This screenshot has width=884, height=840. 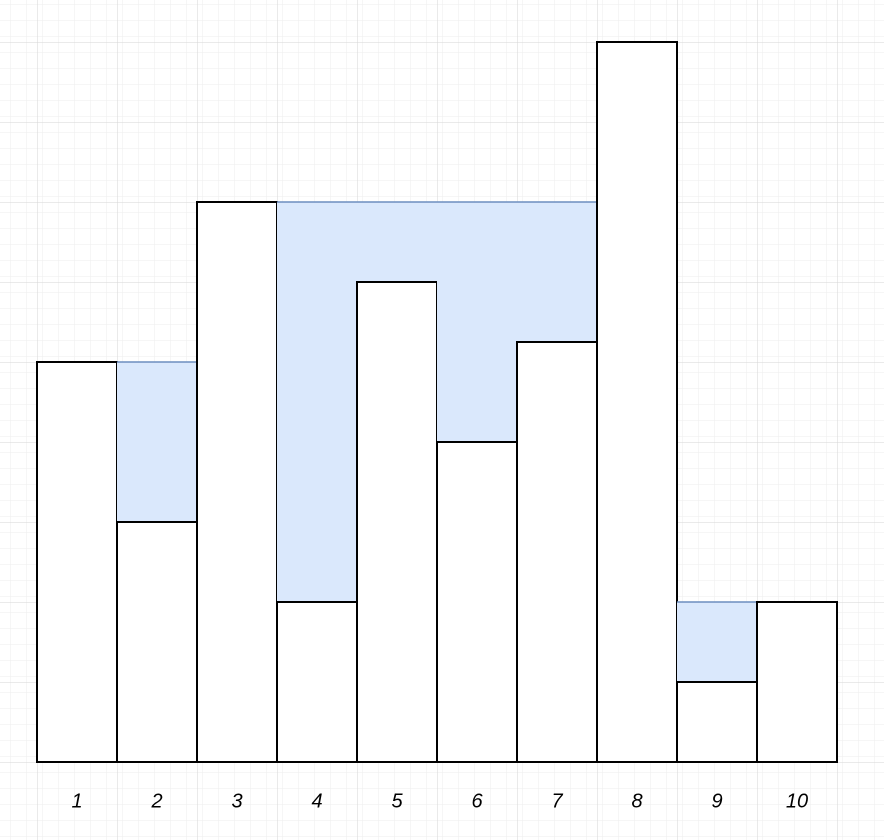 What do you see at coordinates (797, 801) in the screenshot?
I see `x-label: 10` at bounding box center [797, 801].